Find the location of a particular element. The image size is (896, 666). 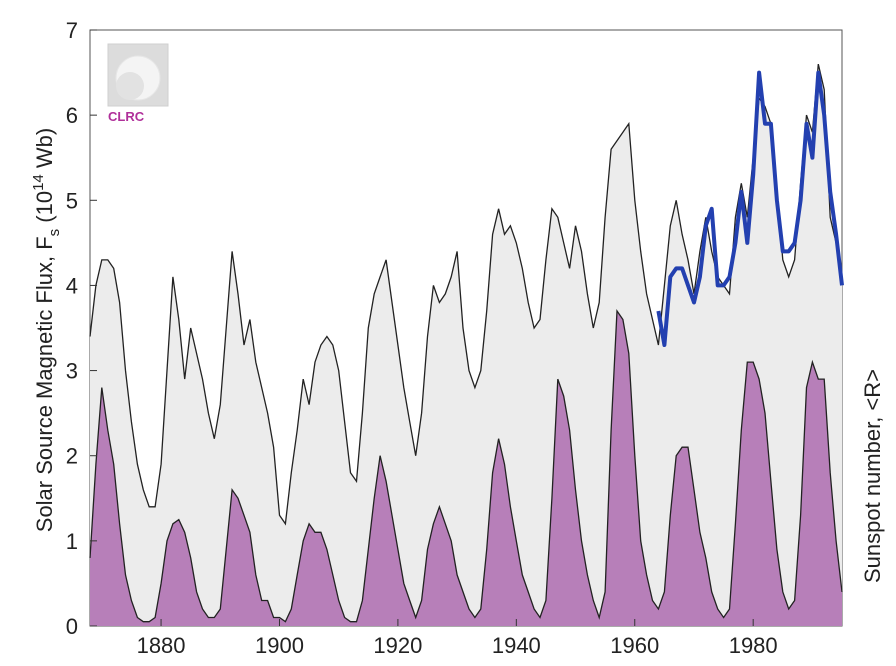

x-tick-label: 1980 is located at coordinates (753, 645).